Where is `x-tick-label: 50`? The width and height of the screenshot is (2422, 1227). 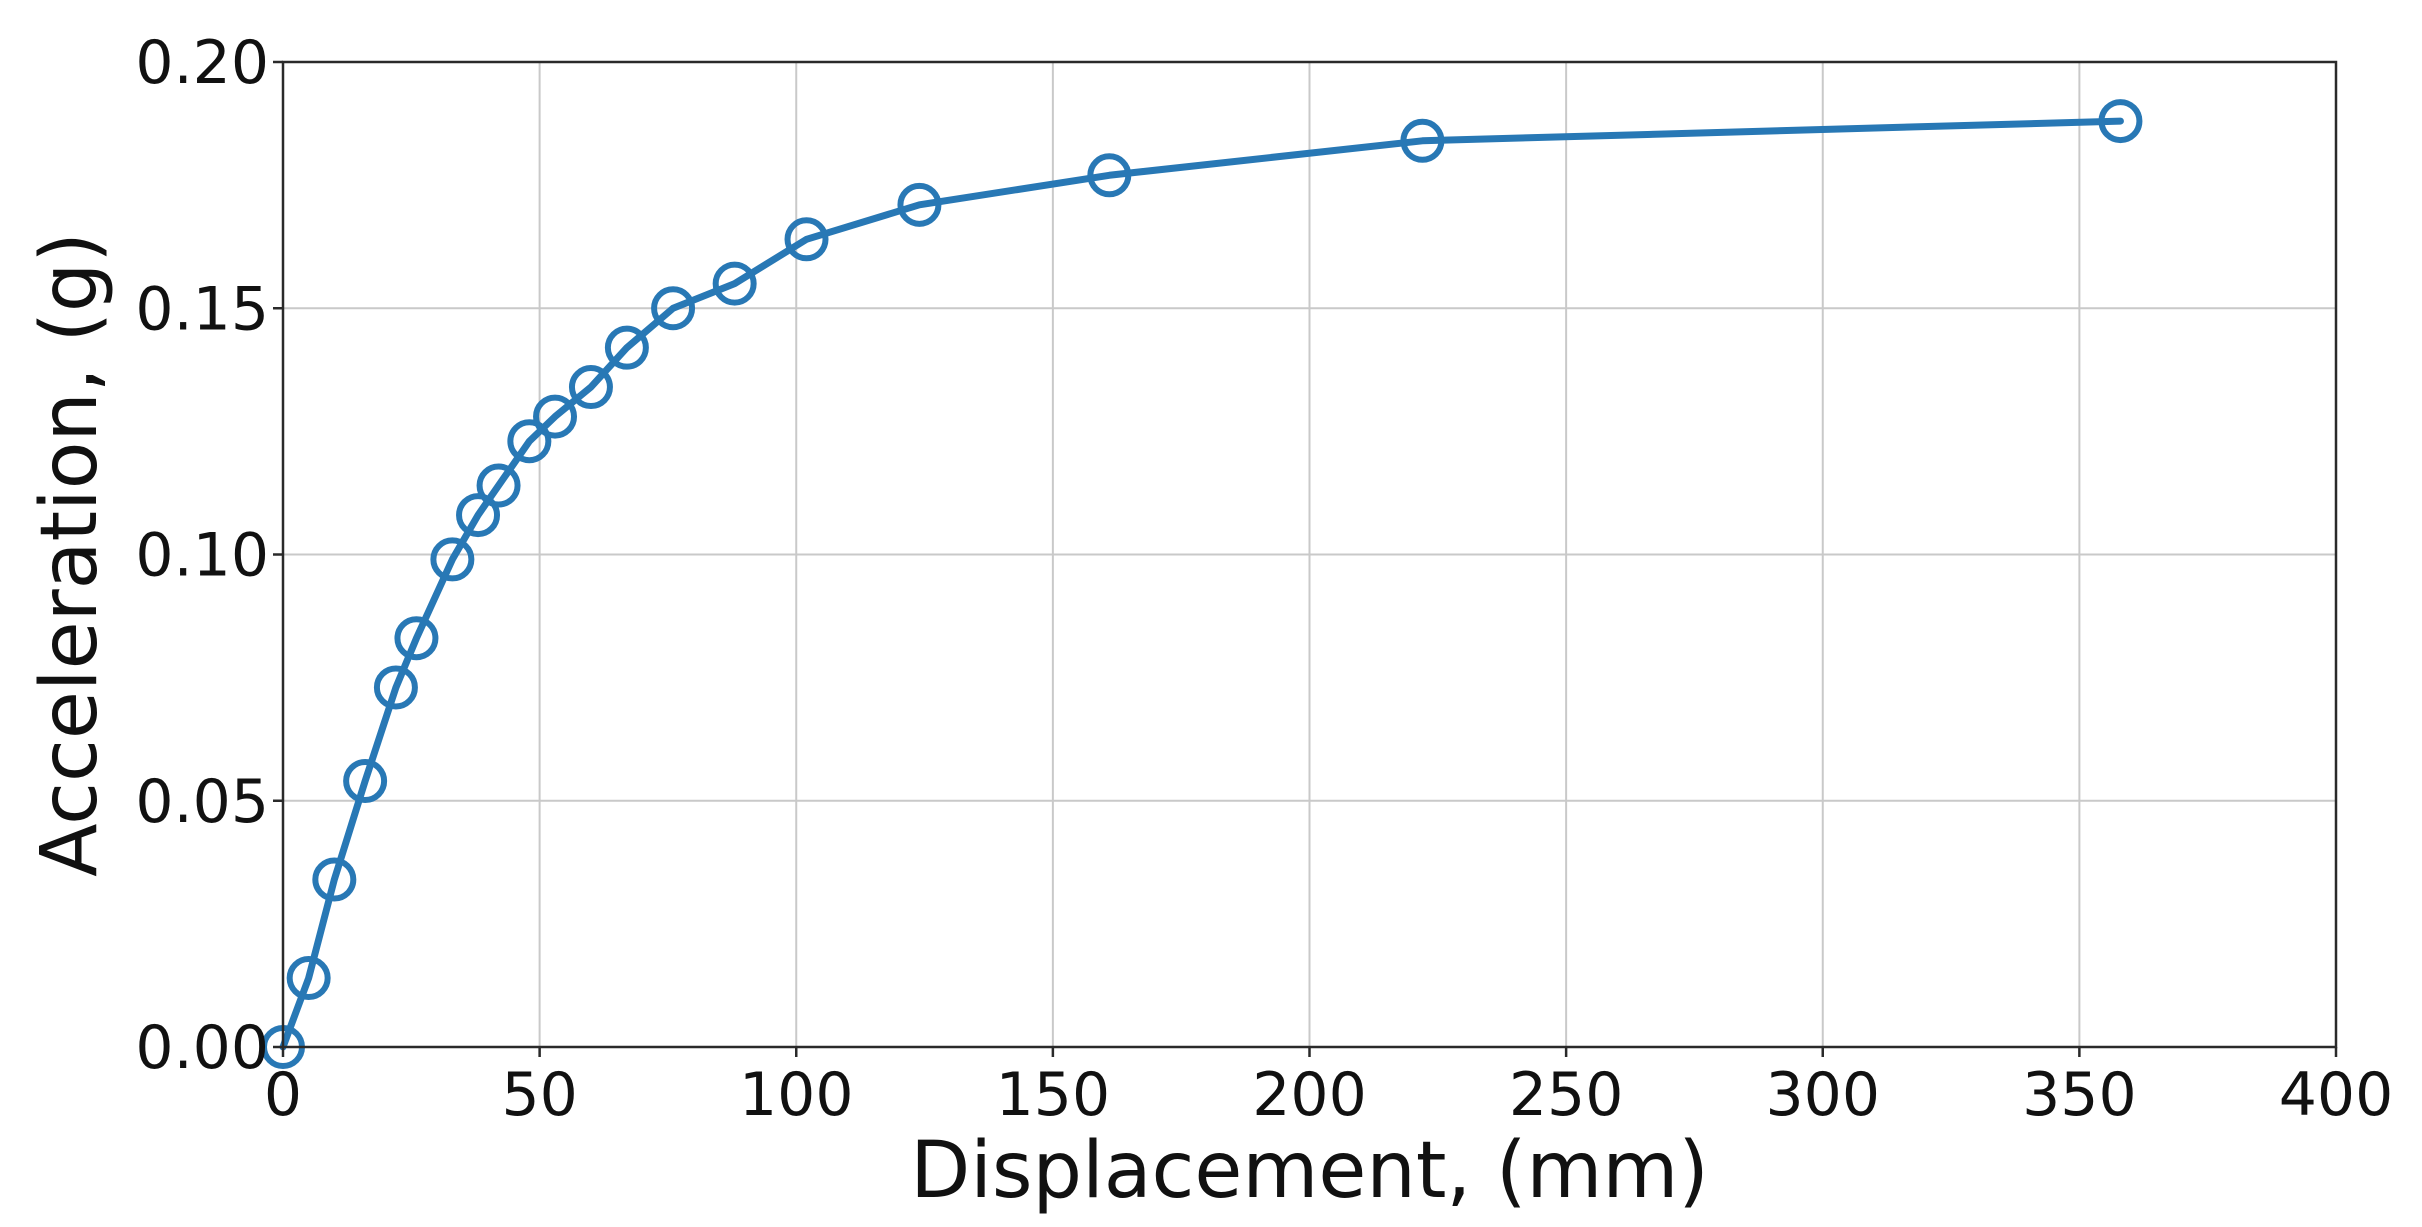 x-tick-label: 50 is located at coordinates (539, 1095).